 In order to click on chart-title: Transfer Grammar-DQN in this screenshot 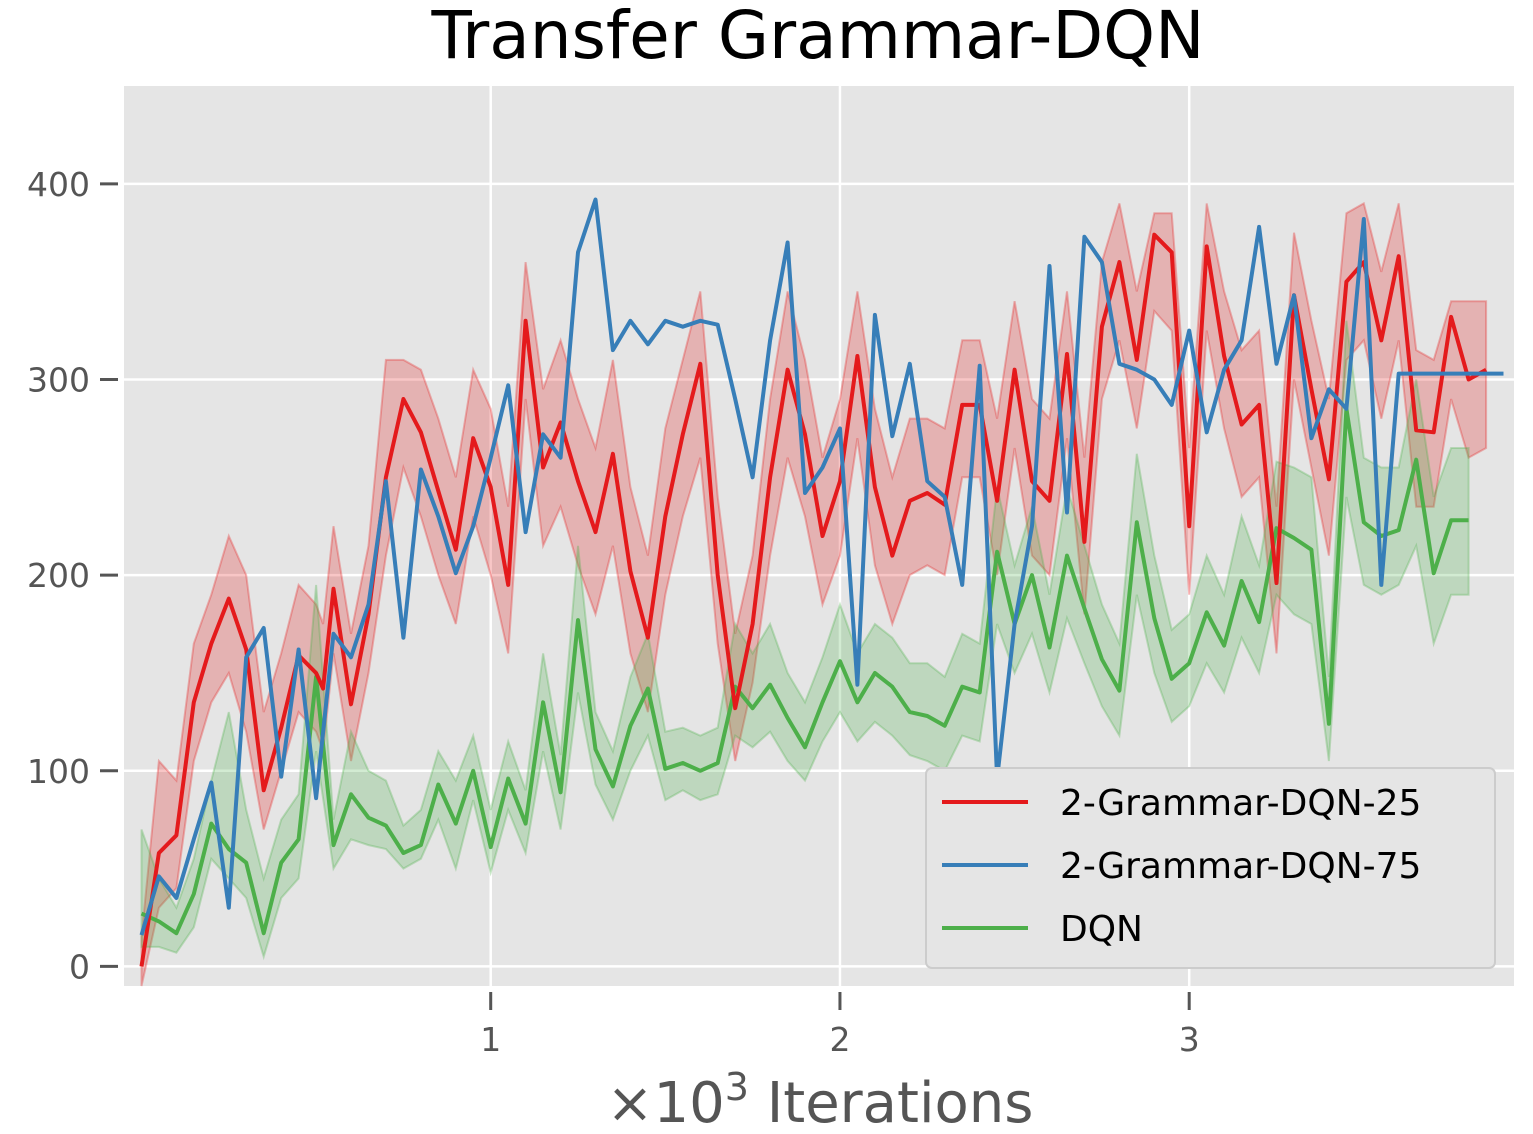, I will do `click(818, 37)`.